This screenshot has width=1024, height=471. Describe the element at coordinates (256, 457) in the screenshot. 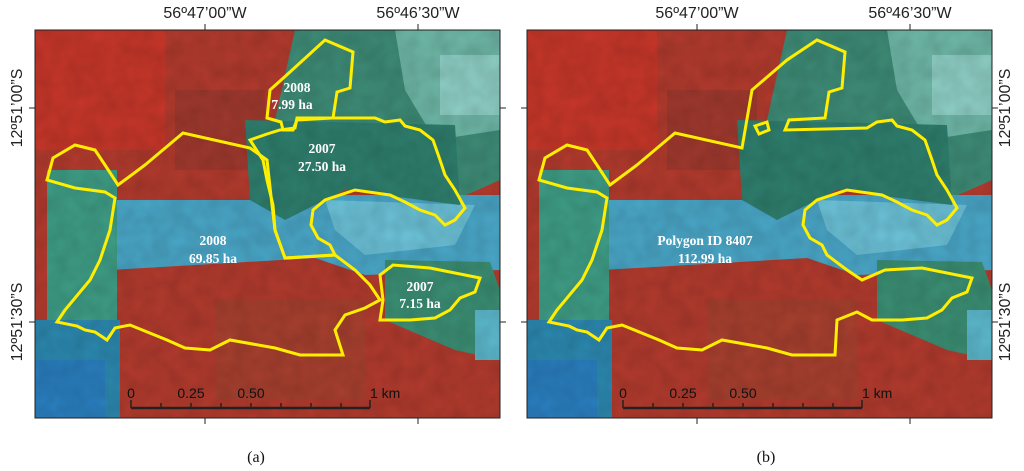

I see `caption-a: (a)` at that location.